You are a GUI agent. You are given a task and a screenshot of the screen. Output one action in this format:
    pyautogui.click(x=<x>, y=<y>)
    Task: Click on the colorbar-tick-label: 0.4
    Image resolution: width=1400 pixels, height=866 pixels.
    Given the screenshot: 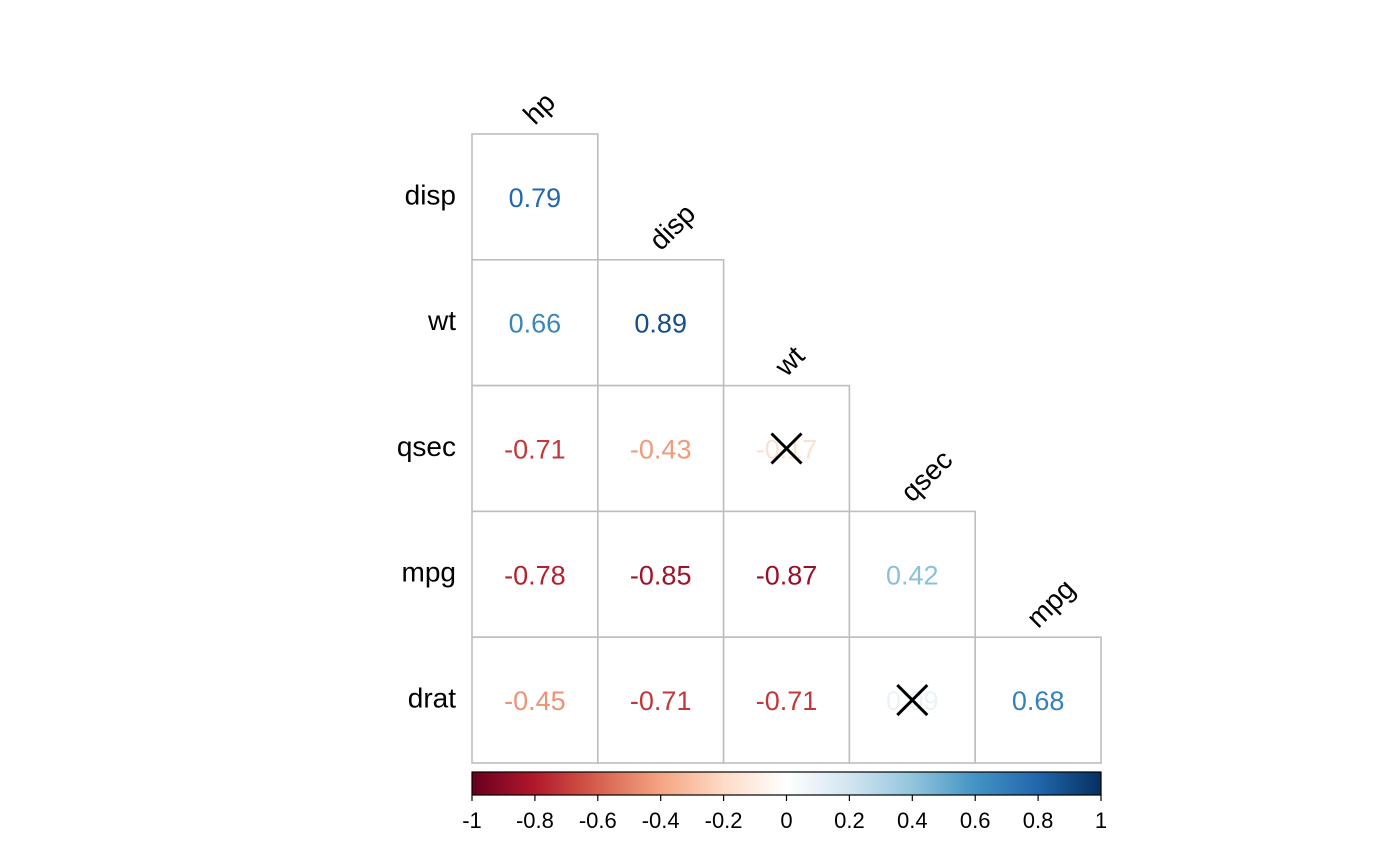 What is the action you would take?
    pyautogui.click(x=912, y=820)
    